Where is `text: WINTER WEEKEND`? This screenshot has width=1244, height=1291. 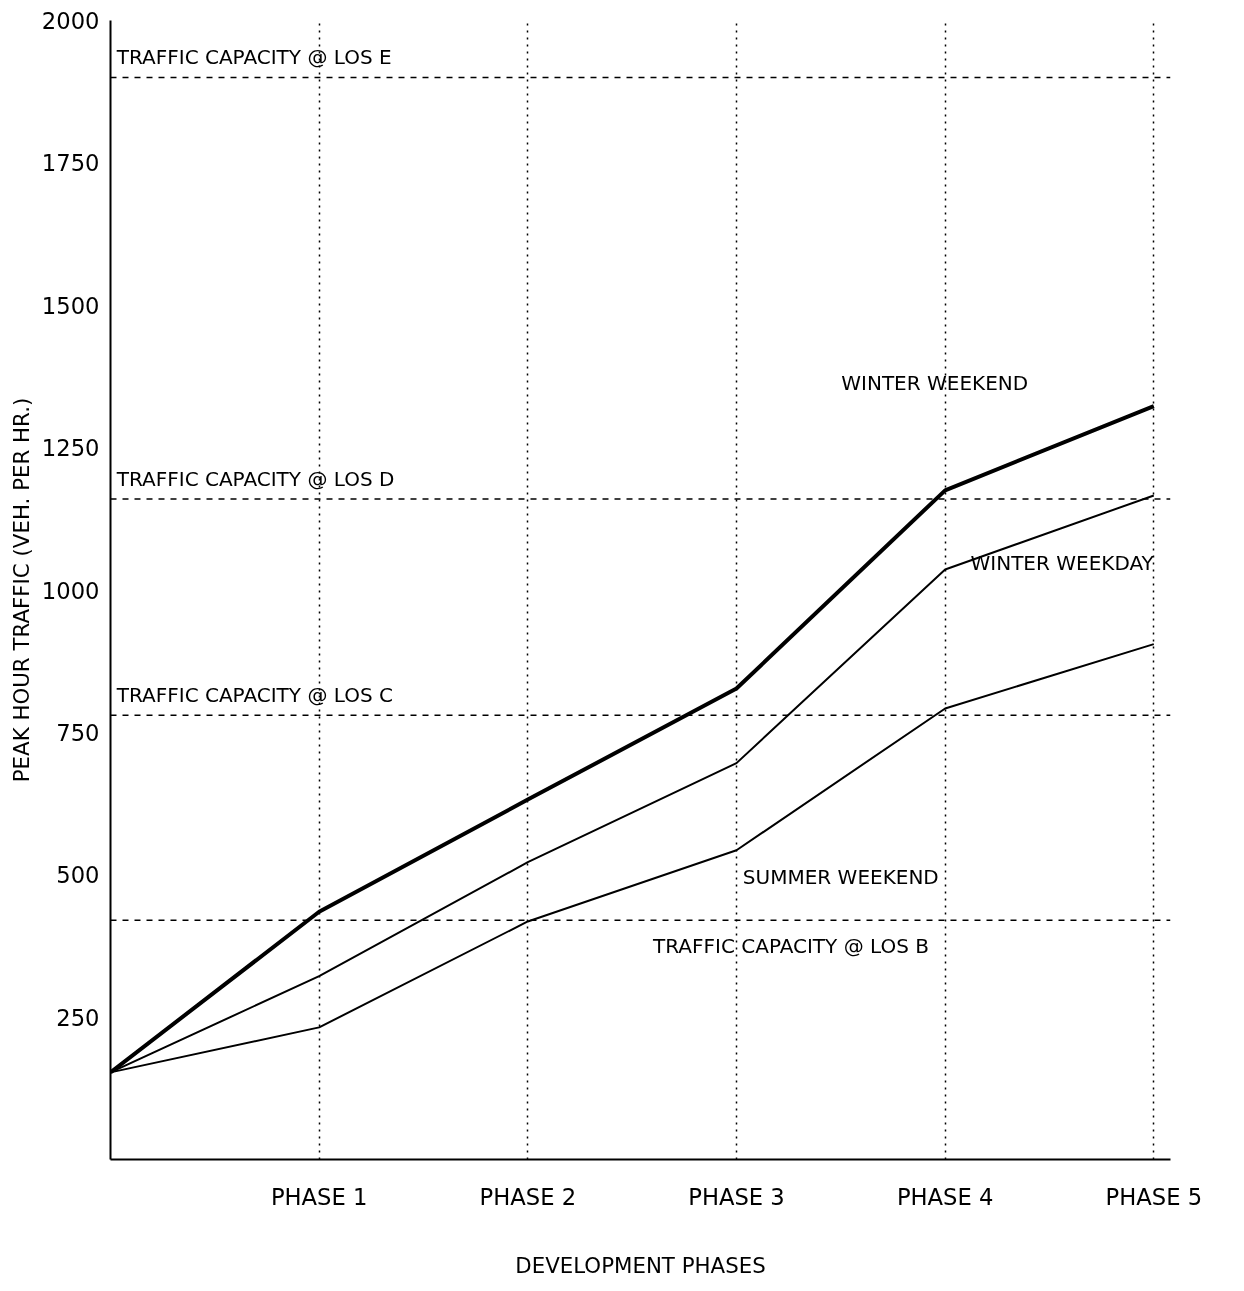
text: WINTER WEEKEND is located at coordinates (935, 383).